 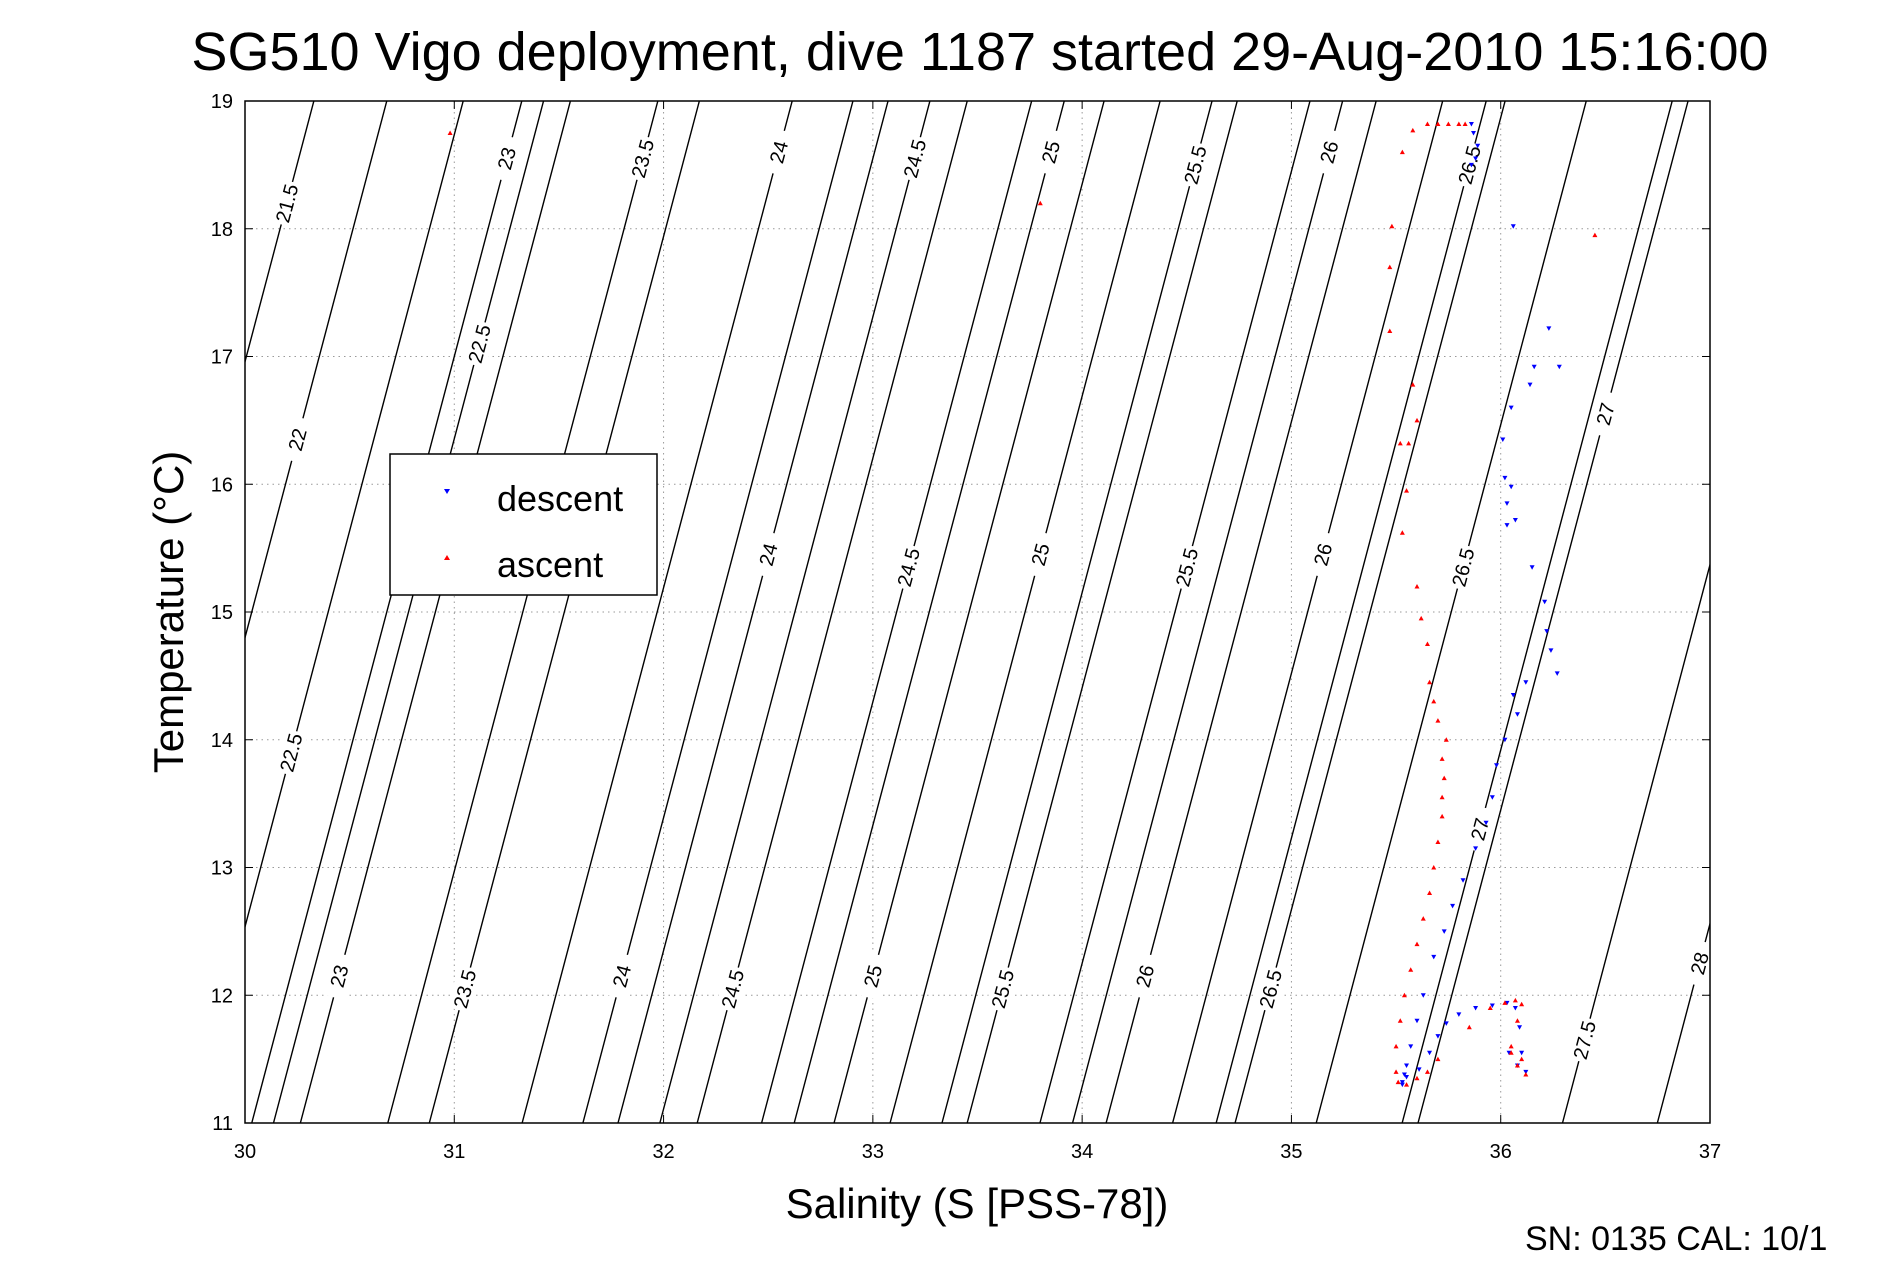 What do you see at coordinates (222, 102) in the screenshot?
I see `y-tick-label: 19` at bounding box center [222, 102].